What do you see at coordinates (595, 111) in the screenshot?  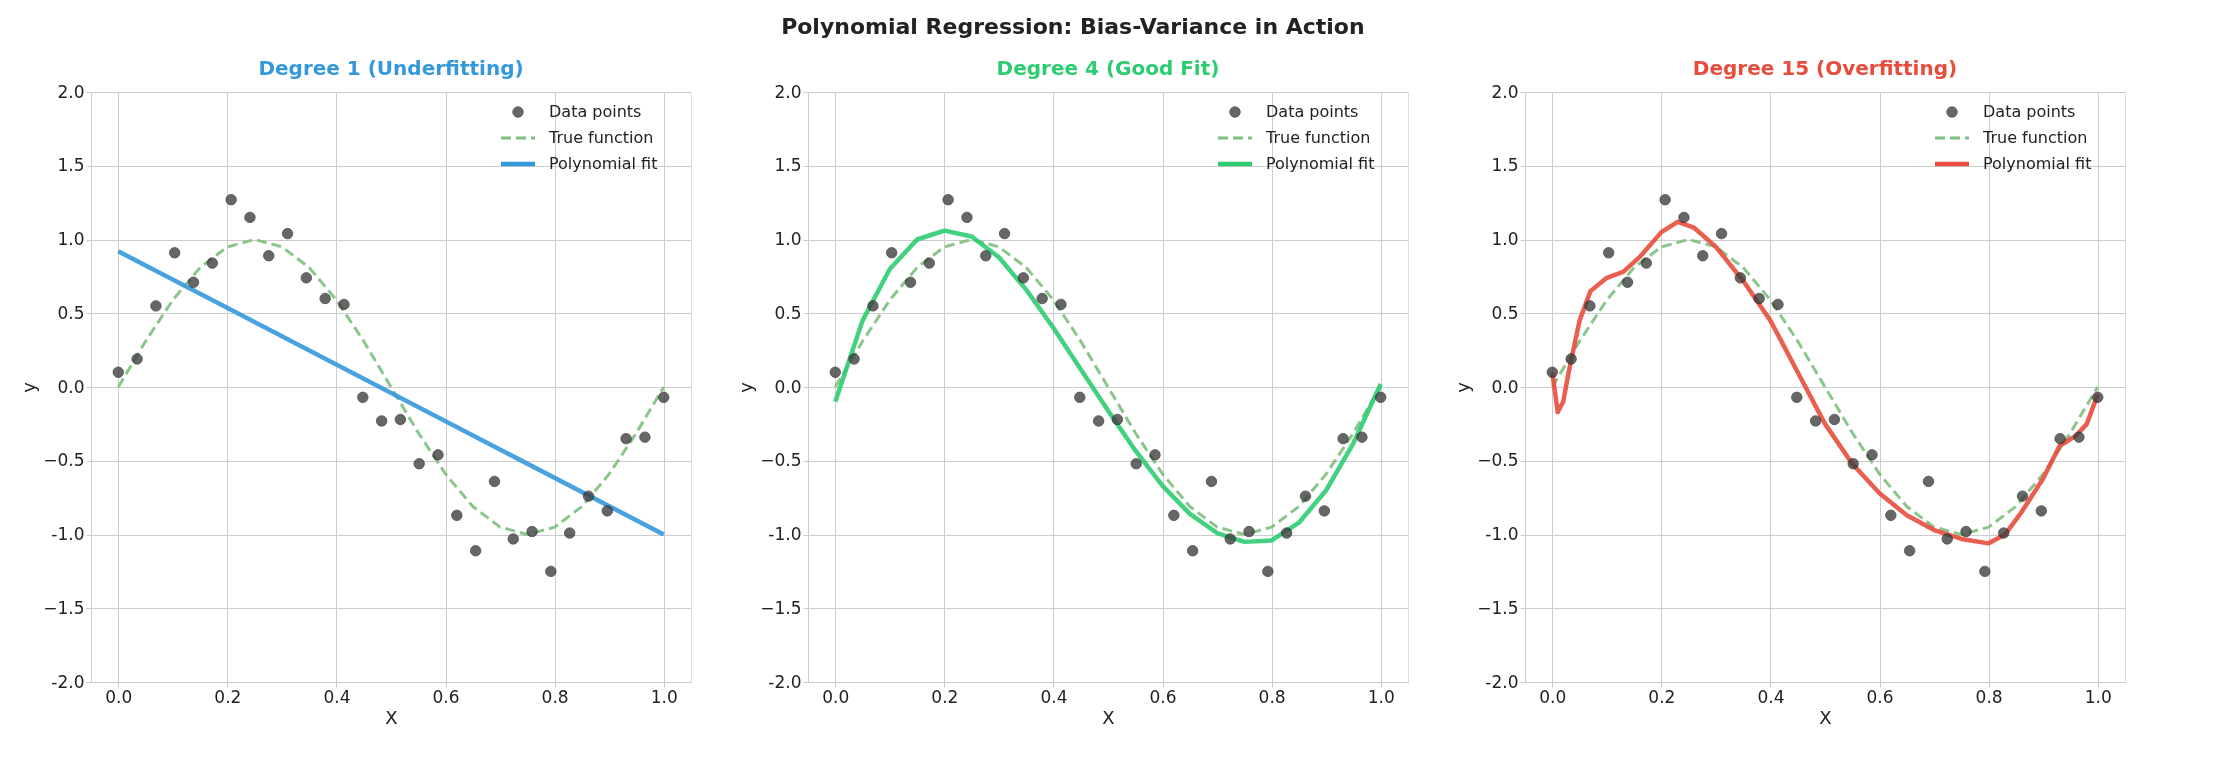 I see `legend-label: Data points` at bounding box center [595, 111].